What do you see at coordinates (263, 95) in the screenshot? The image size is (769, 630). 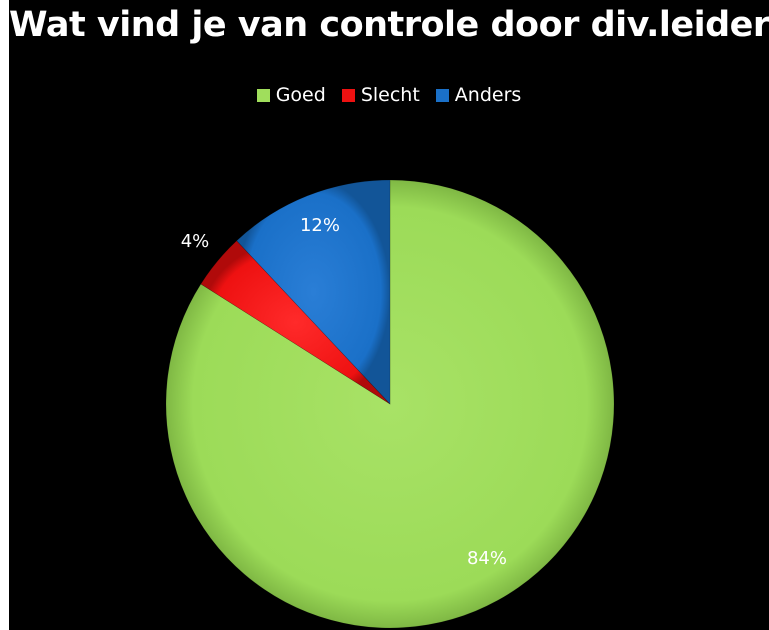 I see `legend-swatch-goed` at bounding box center [263, 95].